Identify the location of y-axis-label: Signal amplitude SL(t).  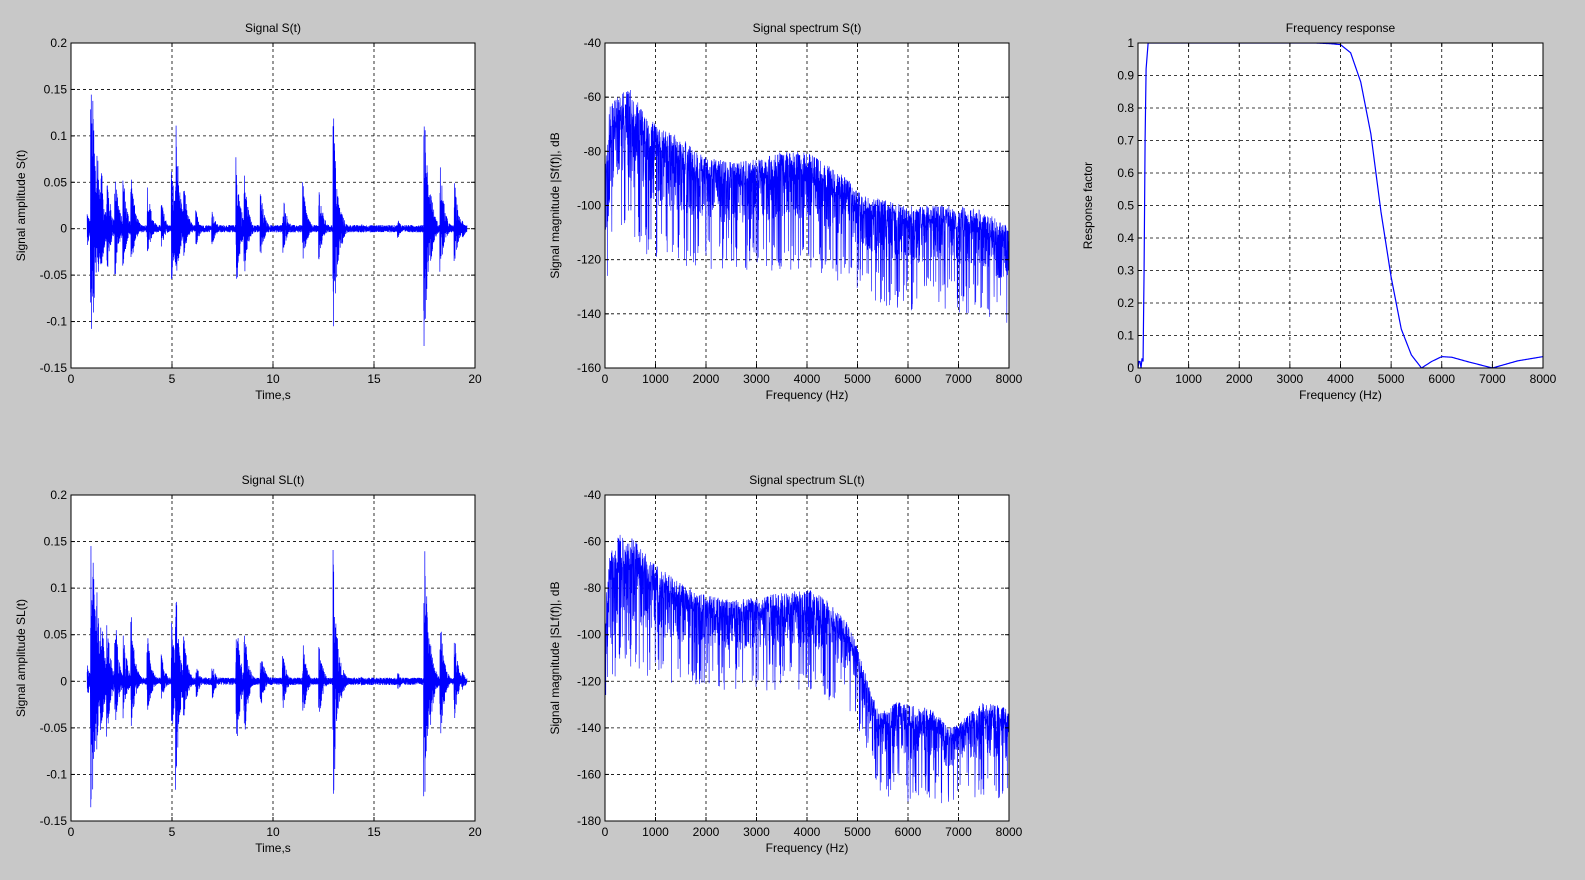
(21, 658).